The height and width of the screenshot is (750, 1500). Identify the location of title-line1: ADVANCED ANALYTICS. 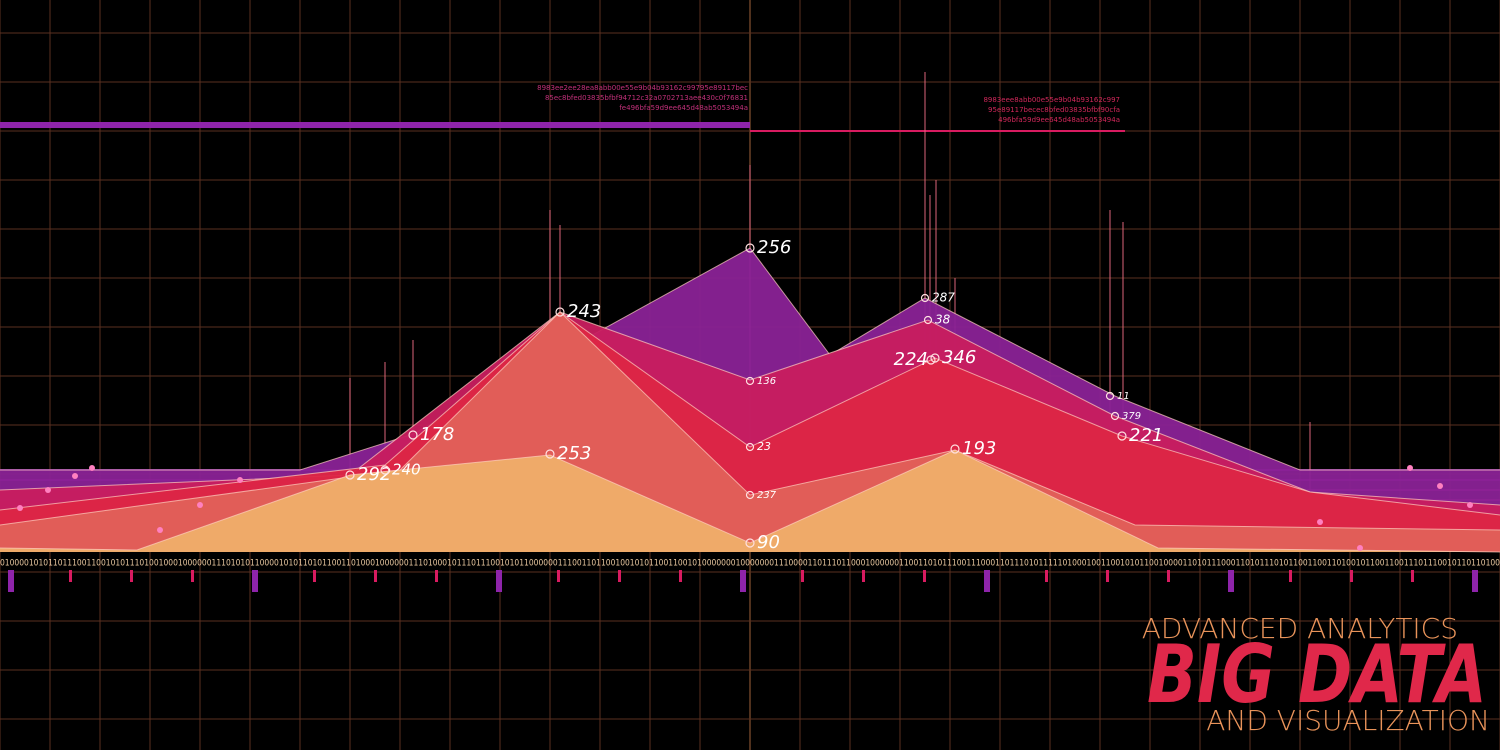
(1300, 628).